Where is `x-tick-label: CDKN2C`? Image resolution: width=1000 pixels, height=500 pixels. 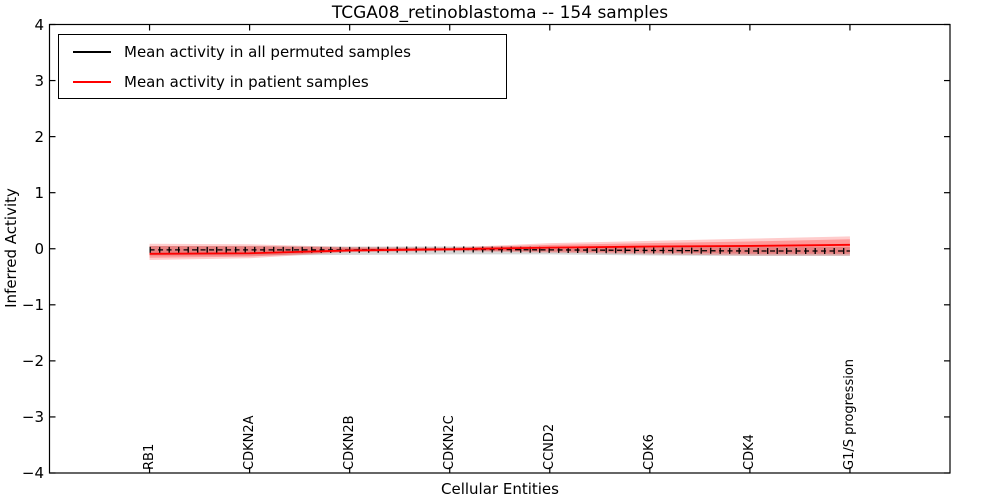 x-tick-label: CDKN2C is located at coordinates (449, 442).